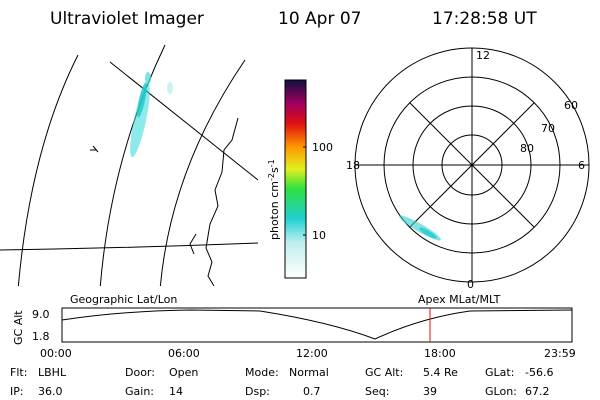  What do you see at coordinates (440, 372) in the screenshot?
I see `field-value: 5.4 Re` at bounding box center [440, 372].